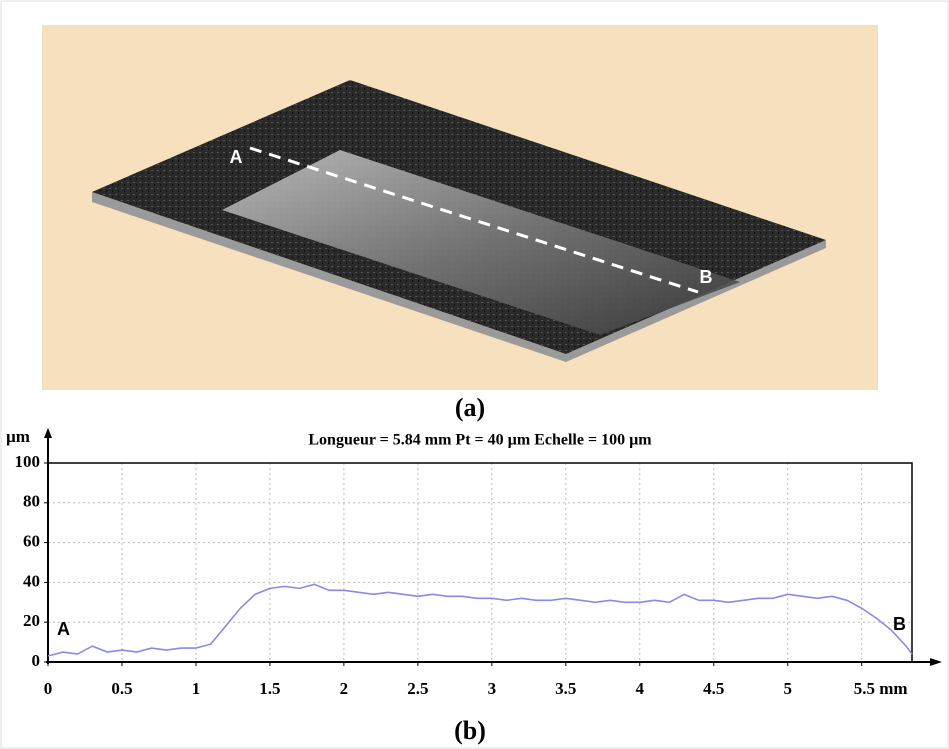 This screenshot has width=949, height=749. What do you see at coordinates (344, 688) in the screenshot?
I see `x-tick-label: 2` at bounding box center [344, 688].